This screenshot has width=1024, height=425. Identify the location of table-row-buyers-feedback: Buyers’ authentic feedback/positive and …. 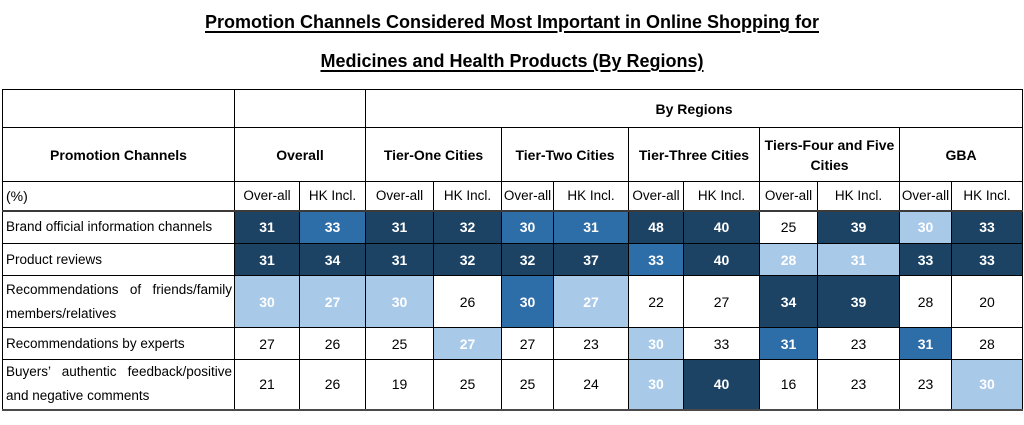
(513, 385).